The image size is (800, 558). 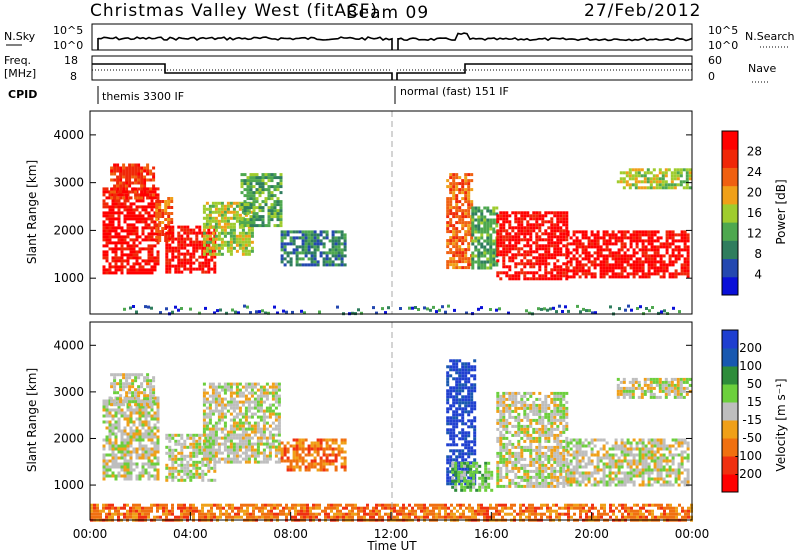 I want to click on xtick-label-5: 20:00, so click(x=591, y=534).